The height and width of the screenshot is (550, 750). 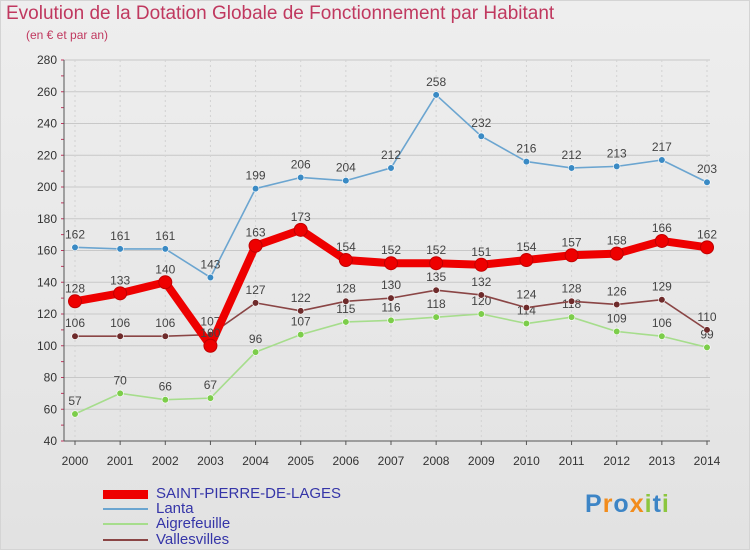 I want to click on data-label-0: 232, so click(x=481, y=123).